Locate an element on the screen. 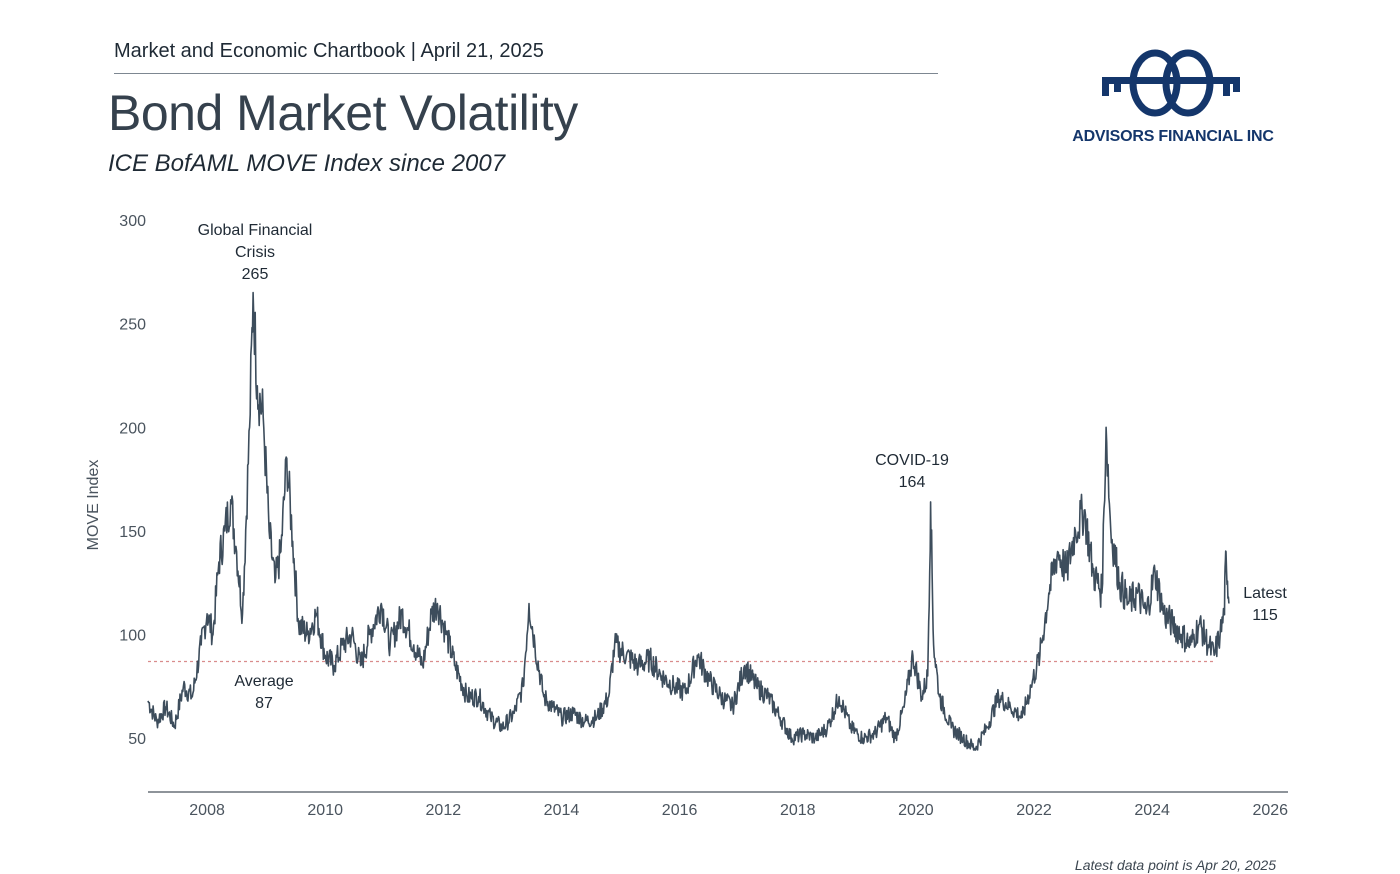  annotation-average-line: Average is located at coordinates (263, 681).